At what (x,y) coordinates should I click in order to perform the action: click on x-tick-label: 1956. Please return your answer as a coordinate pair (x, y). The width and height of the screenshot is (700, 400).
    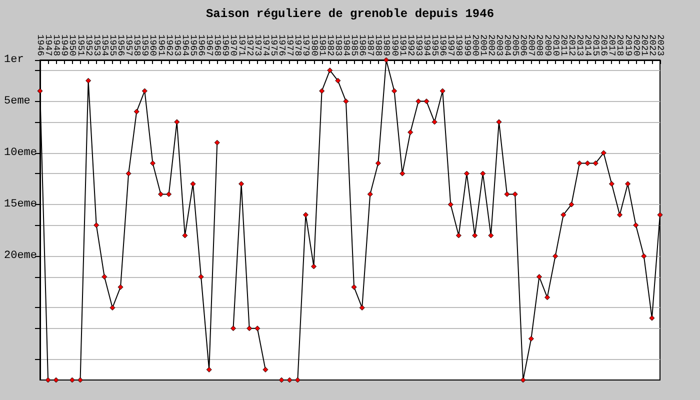
    Looking at the image, I should click on (121, 45).